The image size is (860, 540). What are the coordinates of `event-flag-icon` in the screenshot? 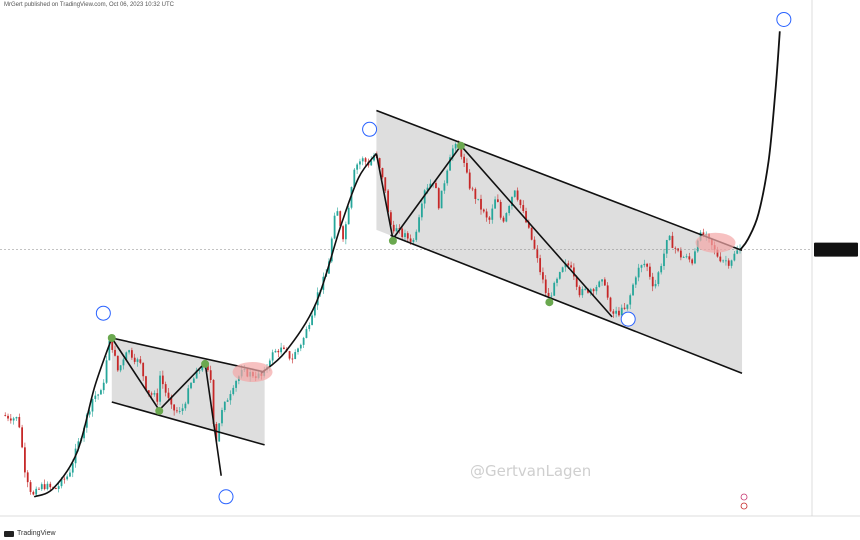 It's located at (744, 506).